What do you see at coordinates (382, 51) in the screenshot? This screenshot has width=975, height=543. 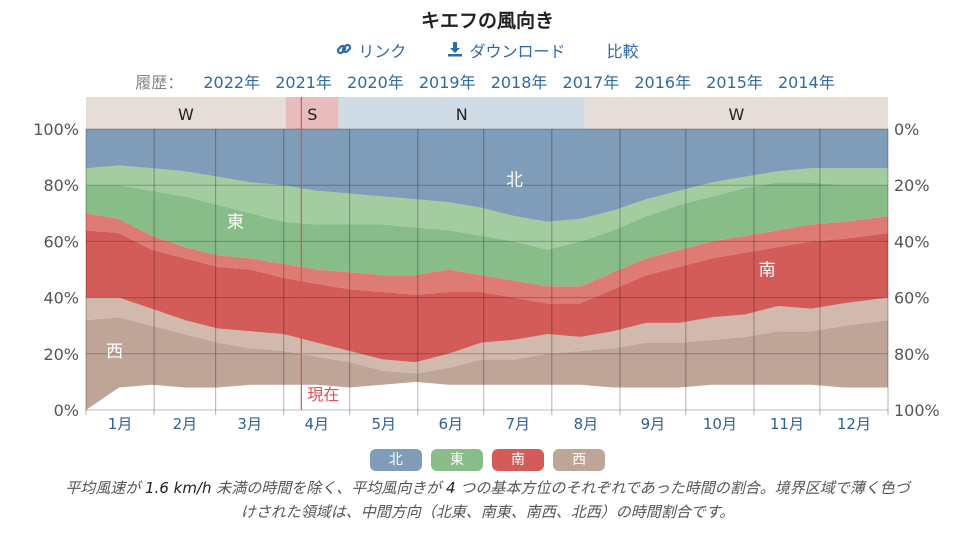 I see `link-label: リンク` at bounding box center [382, 51].